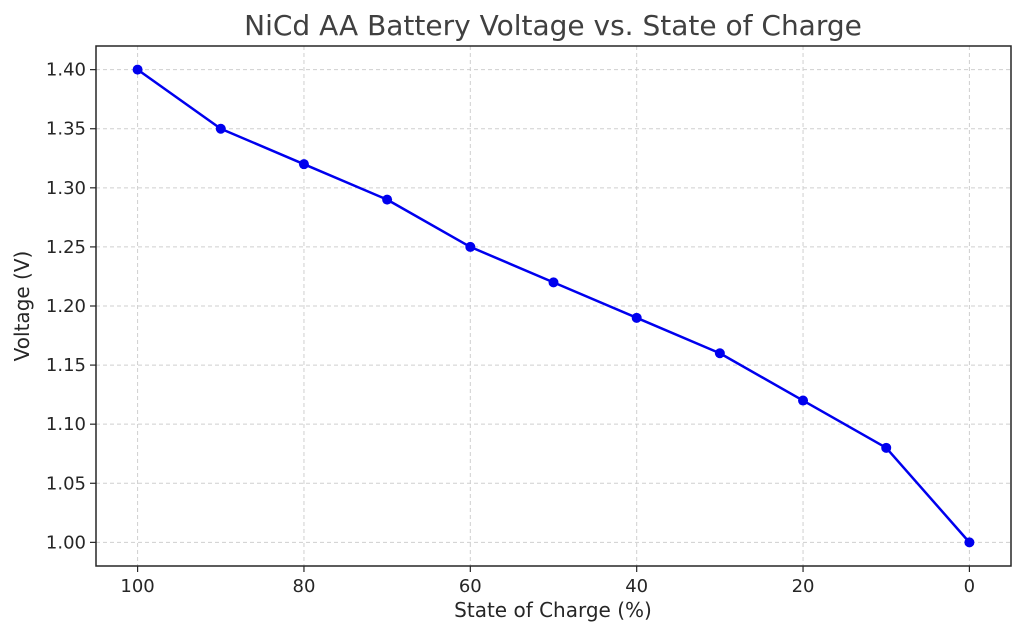 Image resolution: width=1024 pixels, height=635 pixels. What do you see at coordinates (553, 610) in the screenshot?
I see `x-axis-label: State of Charge (%)` at bounding box center [553, 610].